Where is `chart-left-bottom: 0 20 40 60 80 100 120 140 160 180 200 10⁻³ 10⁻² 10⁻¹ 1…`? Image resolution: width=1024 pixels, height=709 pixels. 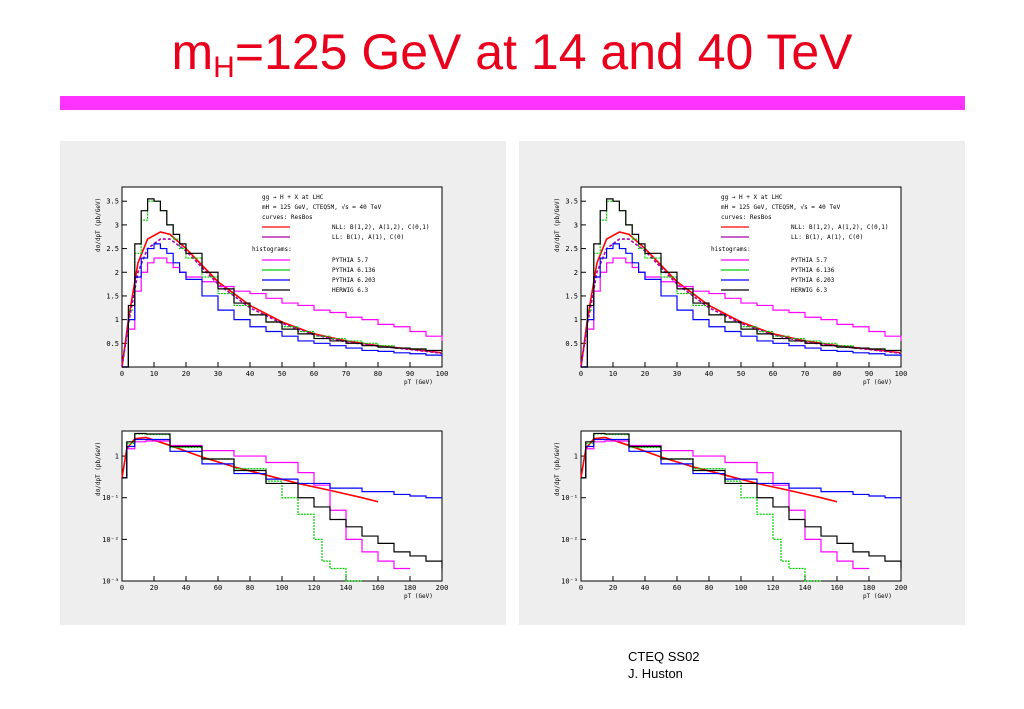
chart-left-bottom: 0 20 40 60 80 100 120 140 160 180 200 10⁻³ 10⁻² 10⁻¹ 1… is located at coordinates (272, 515).